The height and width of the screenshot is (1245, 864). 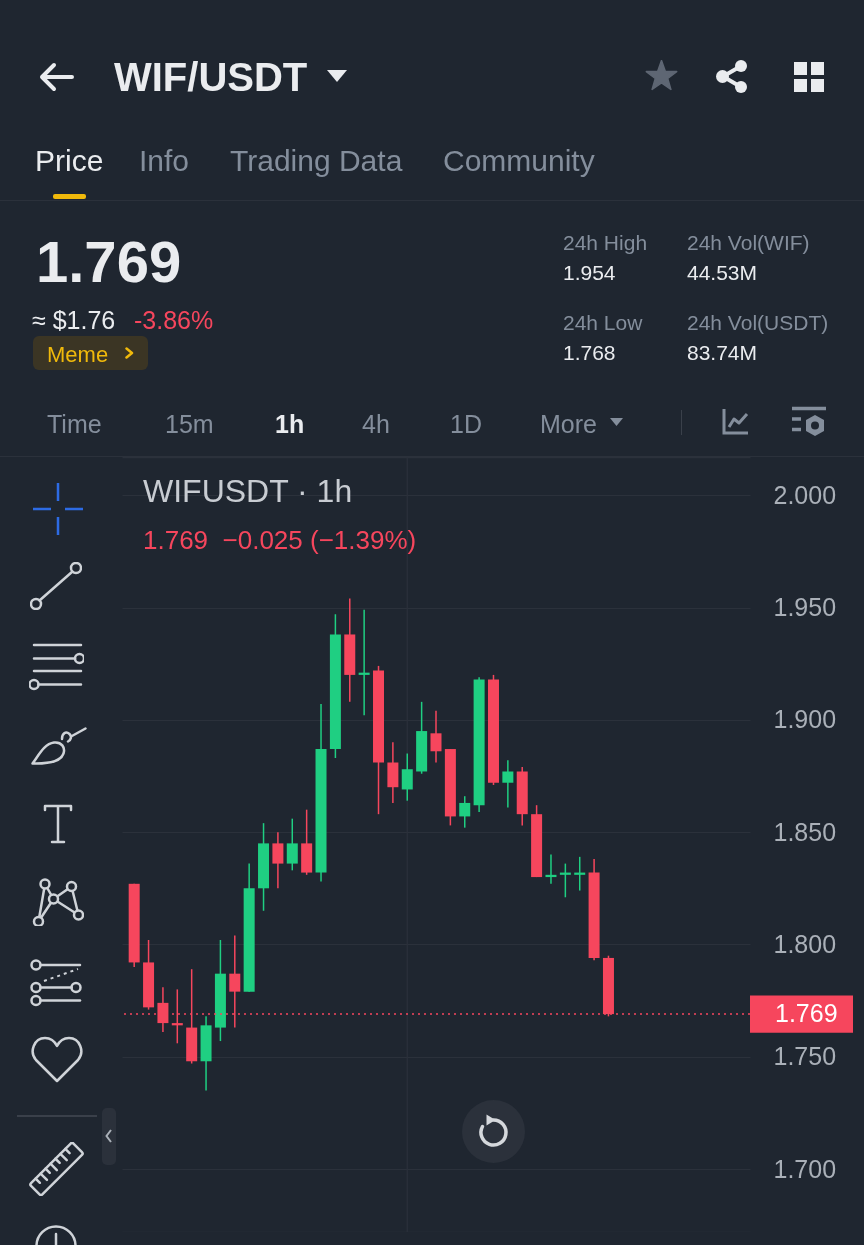 What do you see at coordinates (74, 319) in the screenshot?
I see `text: ≈ $1.76` at bounding box center [74, 319].